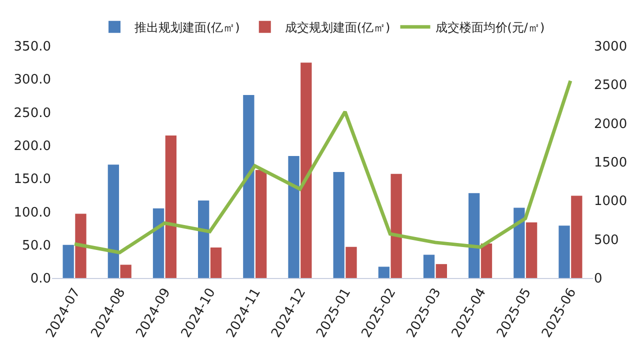 This screenshot has height=350, width=641. What do you see at coordinates (611, 124) in the screenshot?
I see `y2-tick-label: 2000` at bounding box center [611, 124].